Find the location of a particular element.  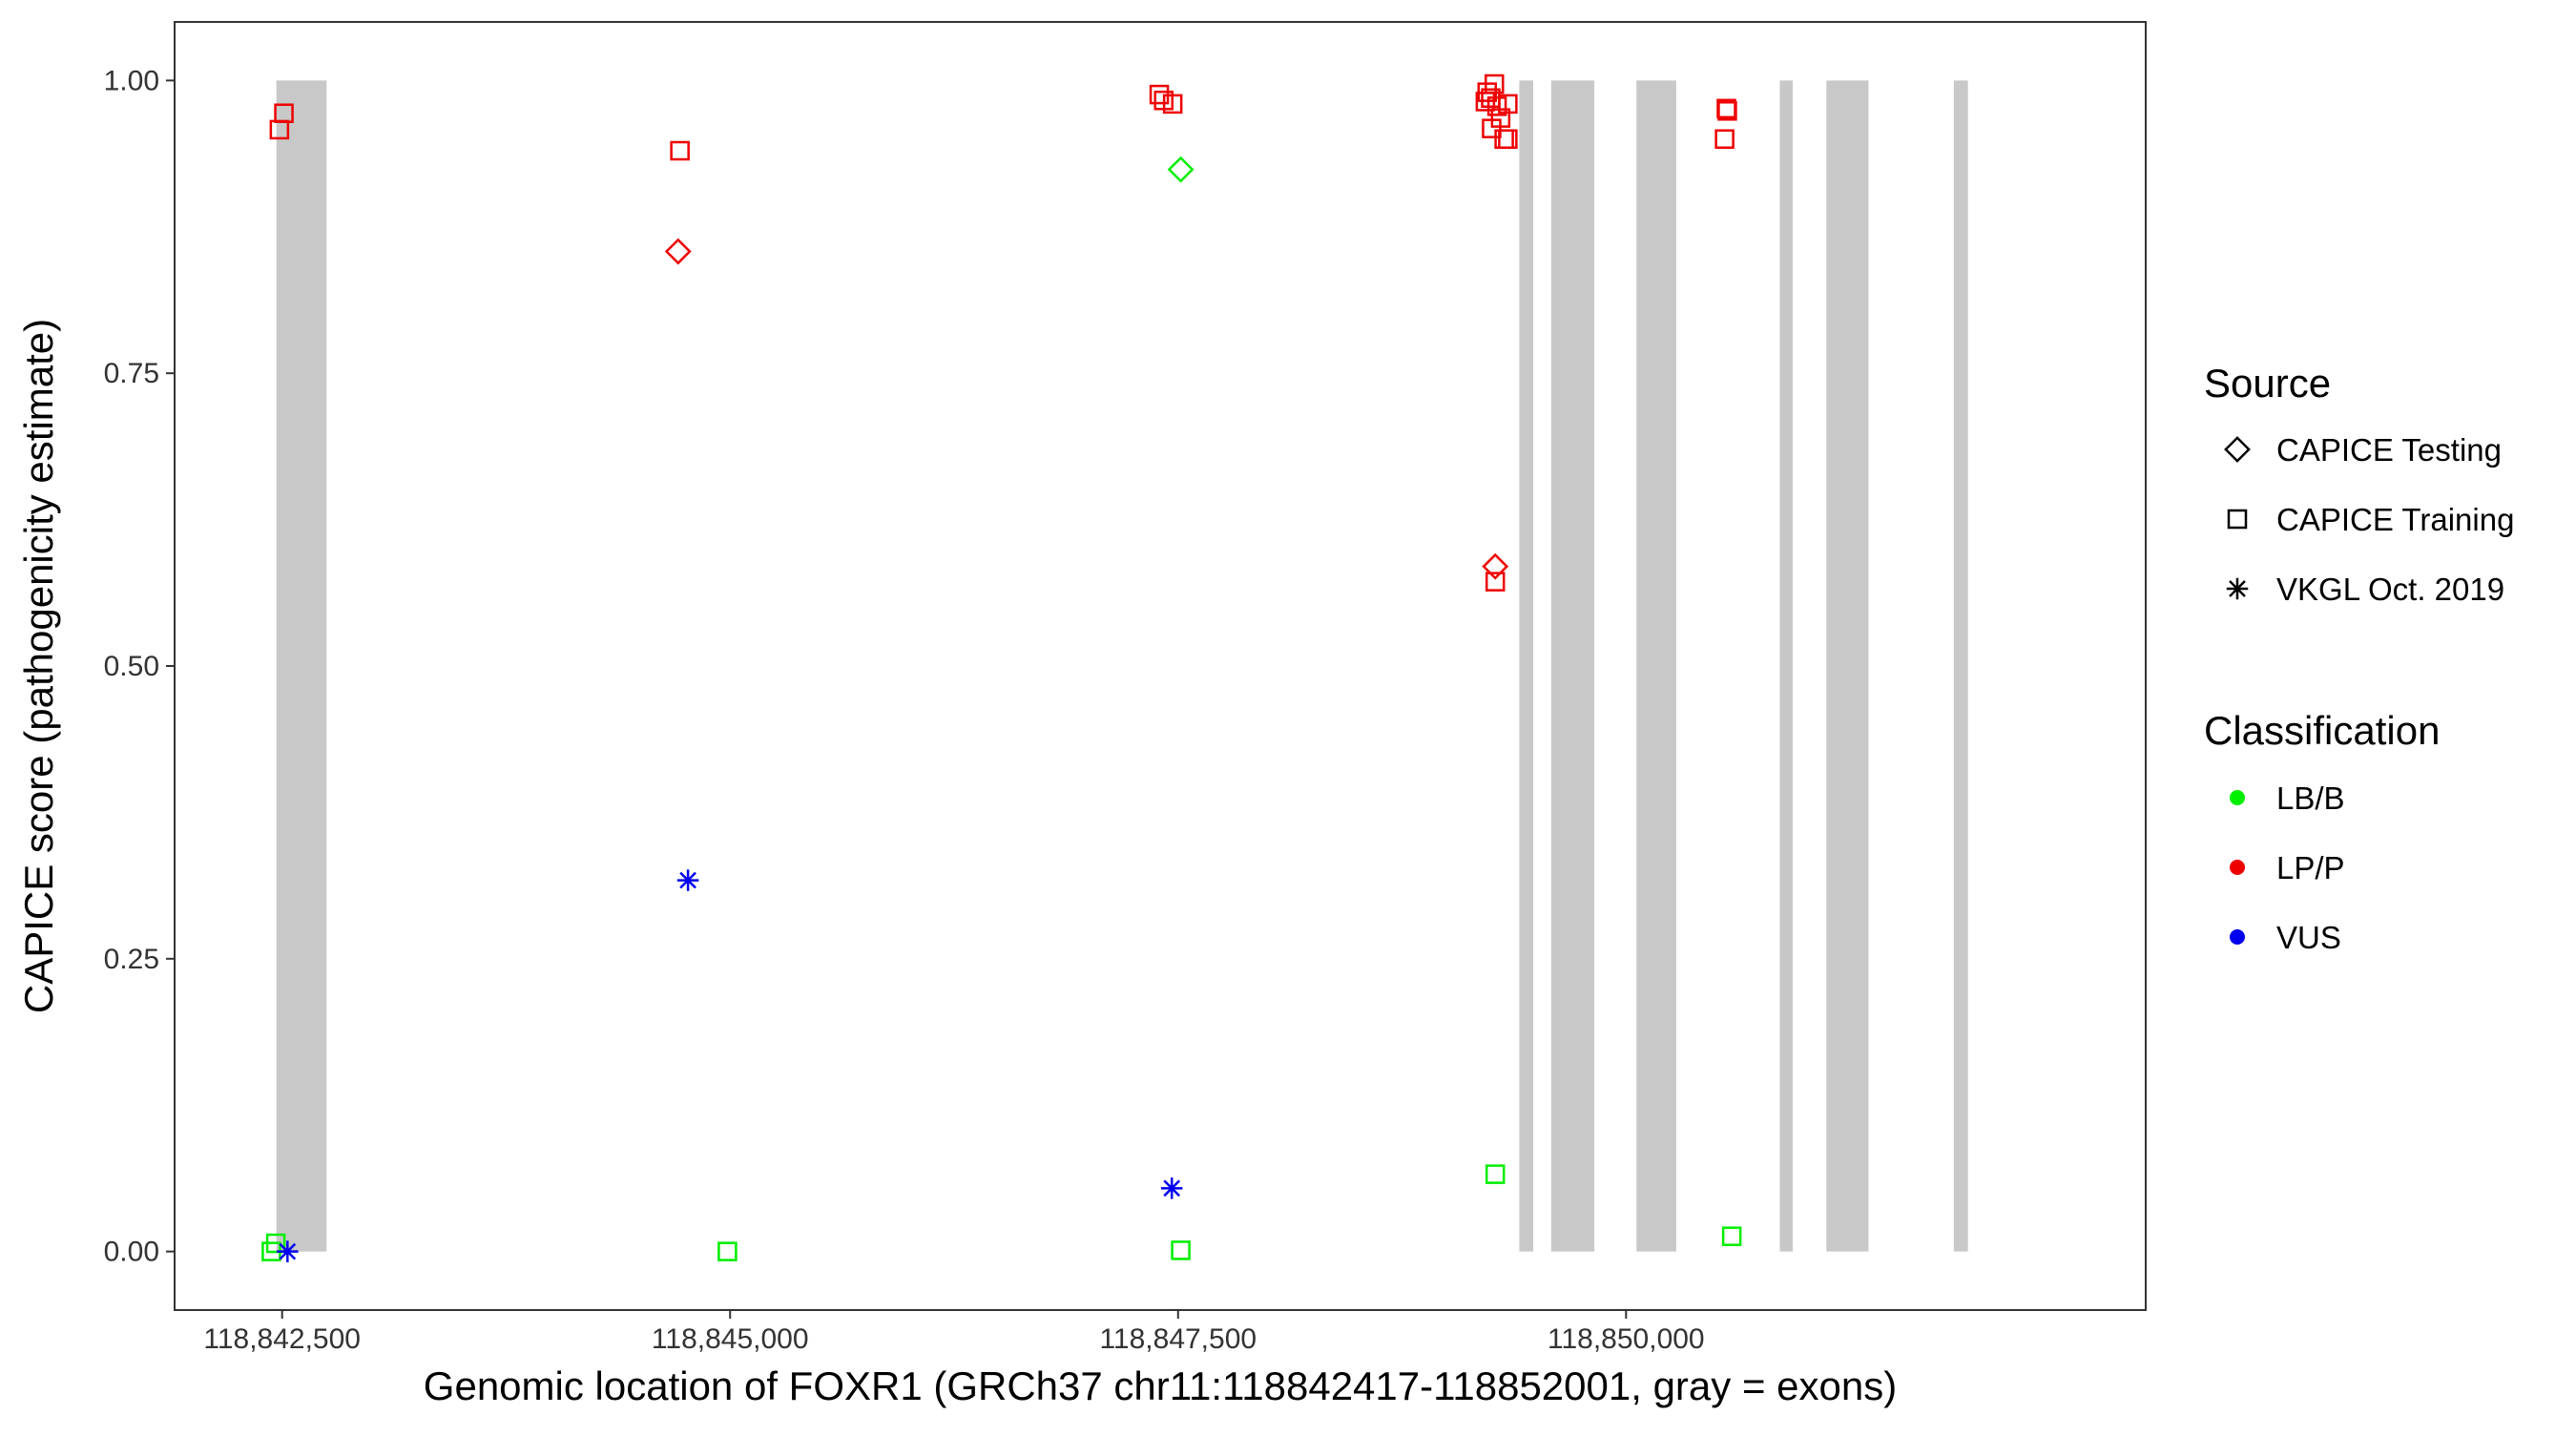

legend-source-label-2: CAPICE Training is located at coordinates (2395, 519).